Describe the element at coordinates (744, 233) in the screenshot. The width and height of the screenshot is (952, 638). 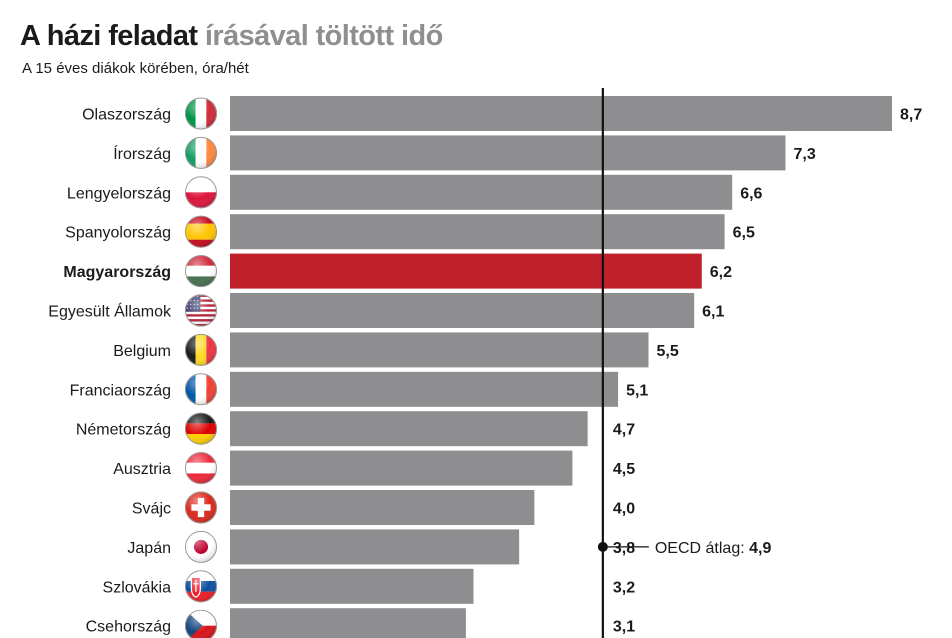
I see `value-label: 6,5` at that location.